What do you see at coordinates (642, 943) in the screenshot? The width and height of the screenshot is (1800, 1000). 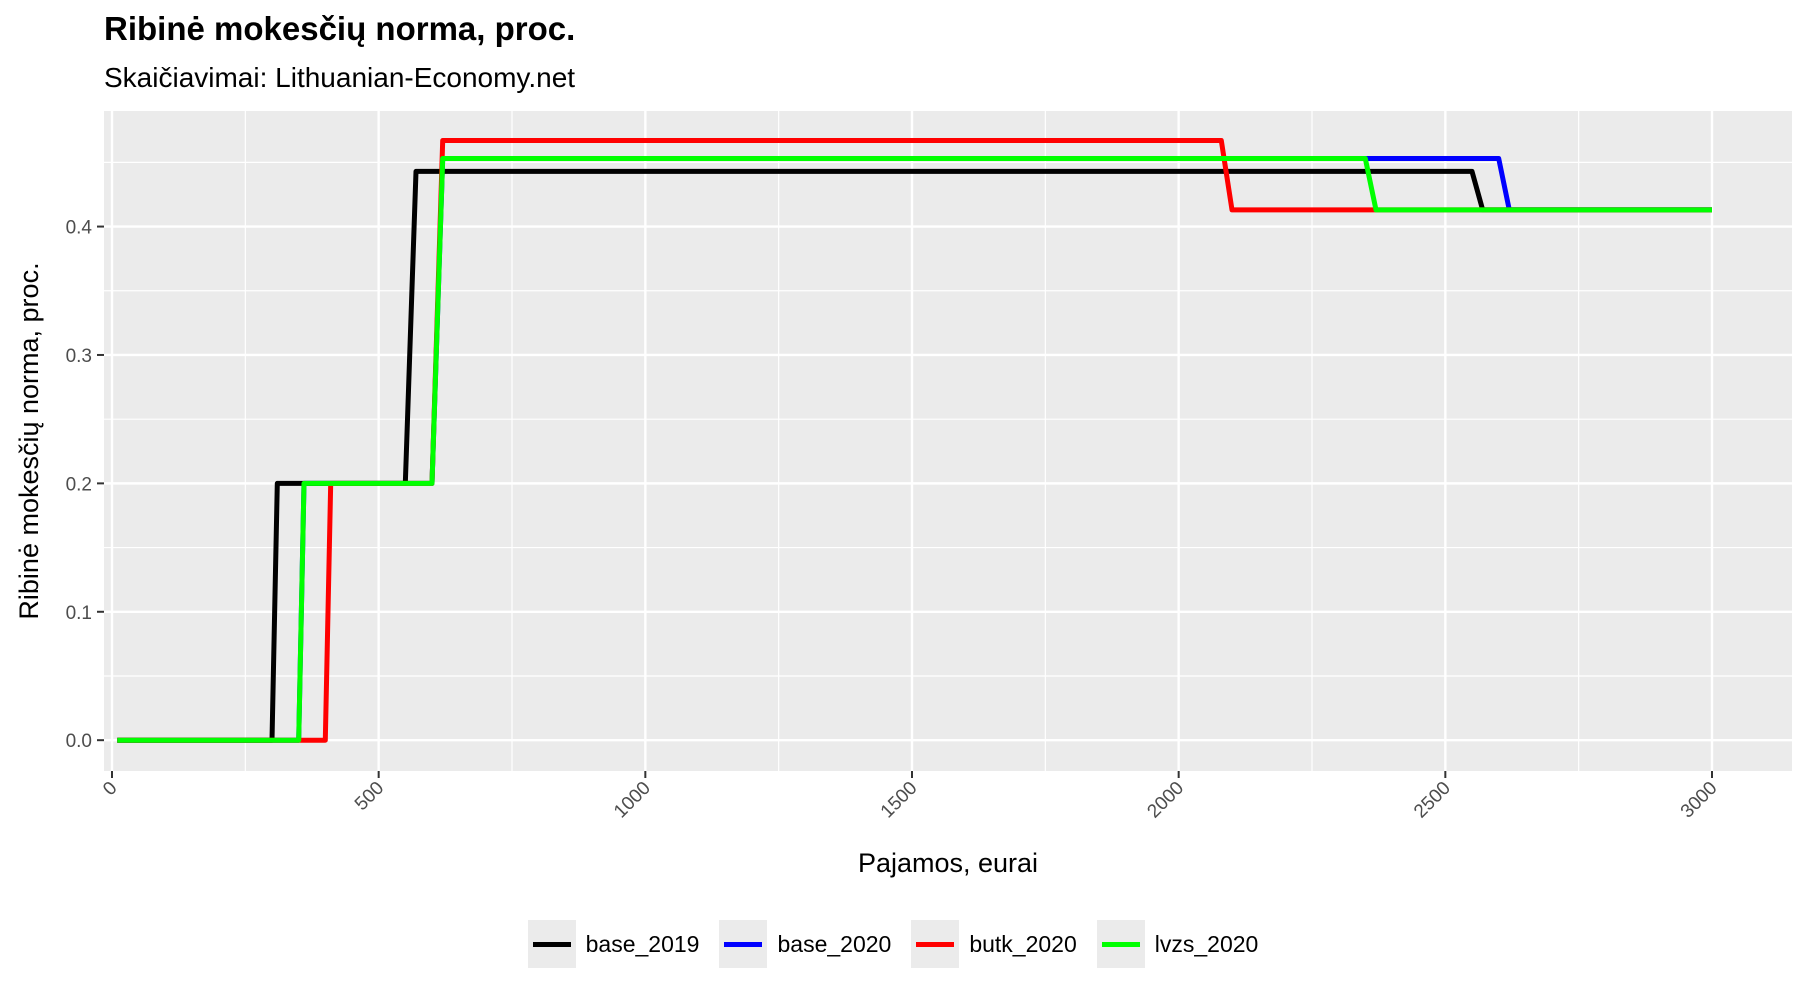 I see `legend-label: base_2019` at bounding box center [642, 943].